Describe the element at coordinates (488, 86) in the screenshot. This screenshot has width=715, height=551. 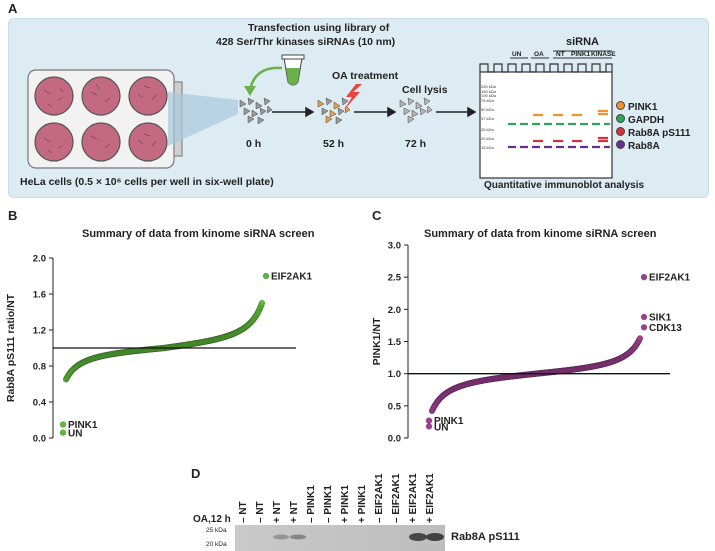
I see `mw-250: 250 kDa` at that location.